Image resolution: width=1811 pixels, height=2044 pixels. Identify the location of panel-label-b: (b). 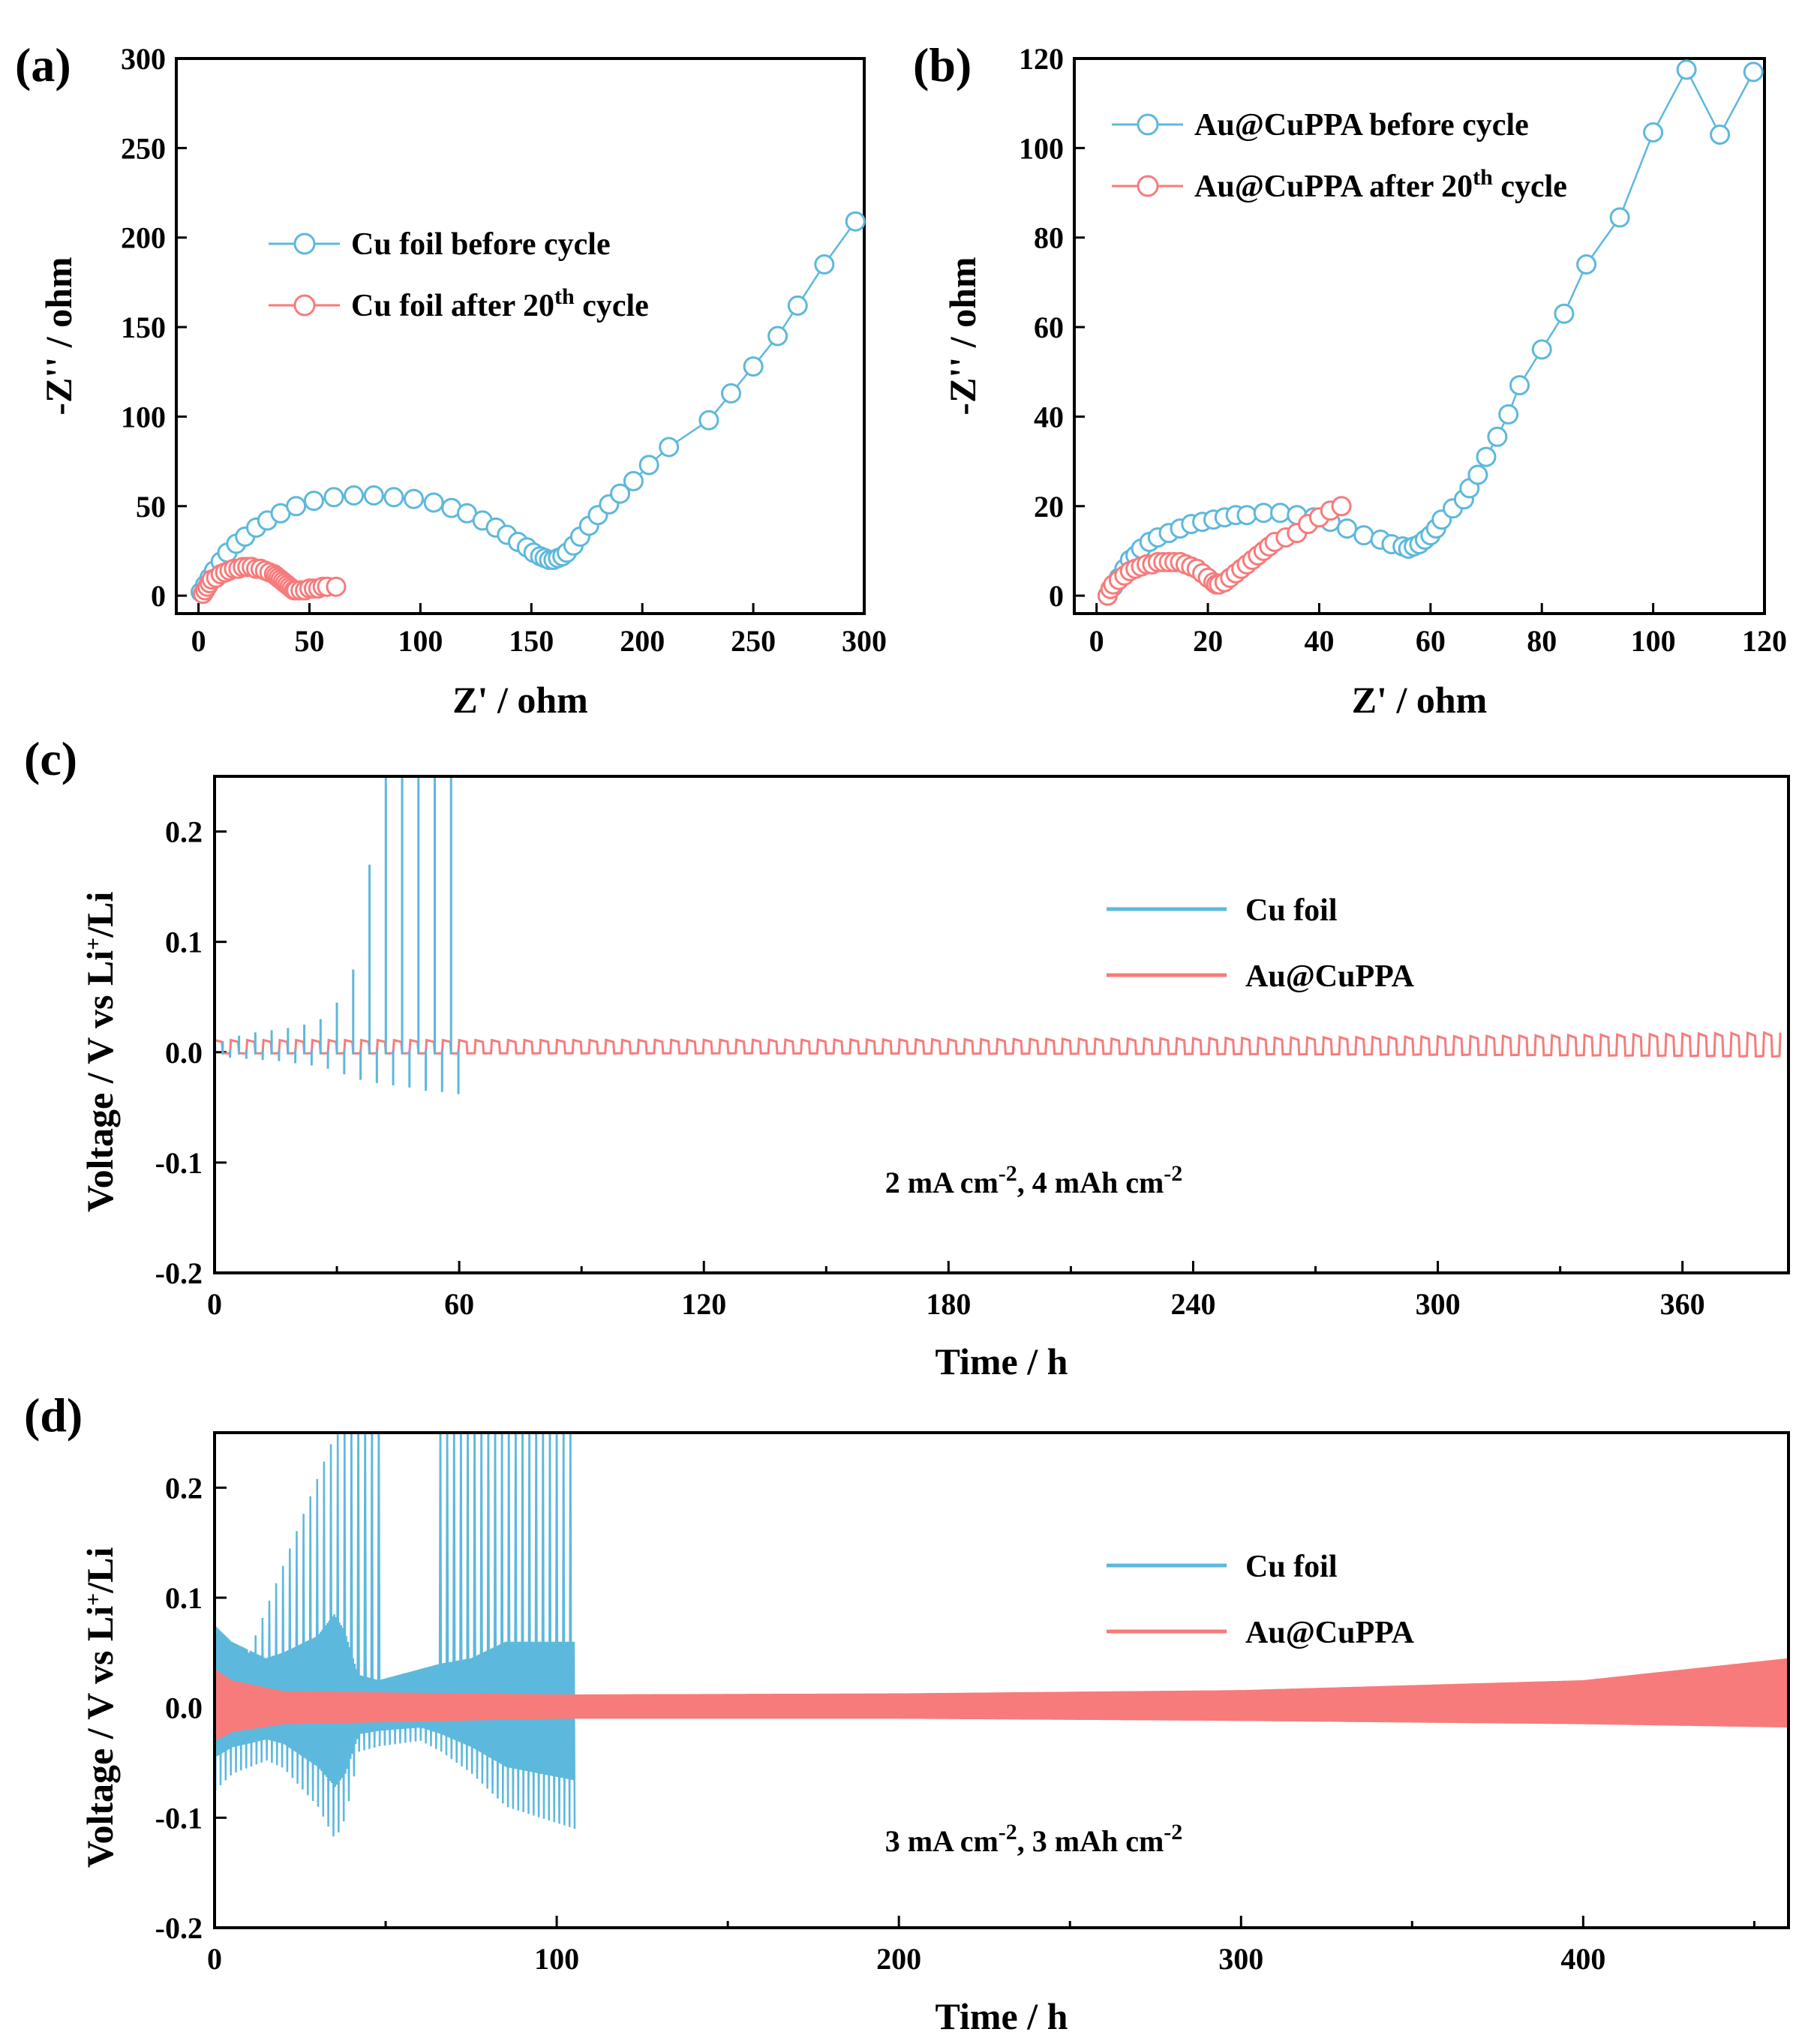
(942, 65).